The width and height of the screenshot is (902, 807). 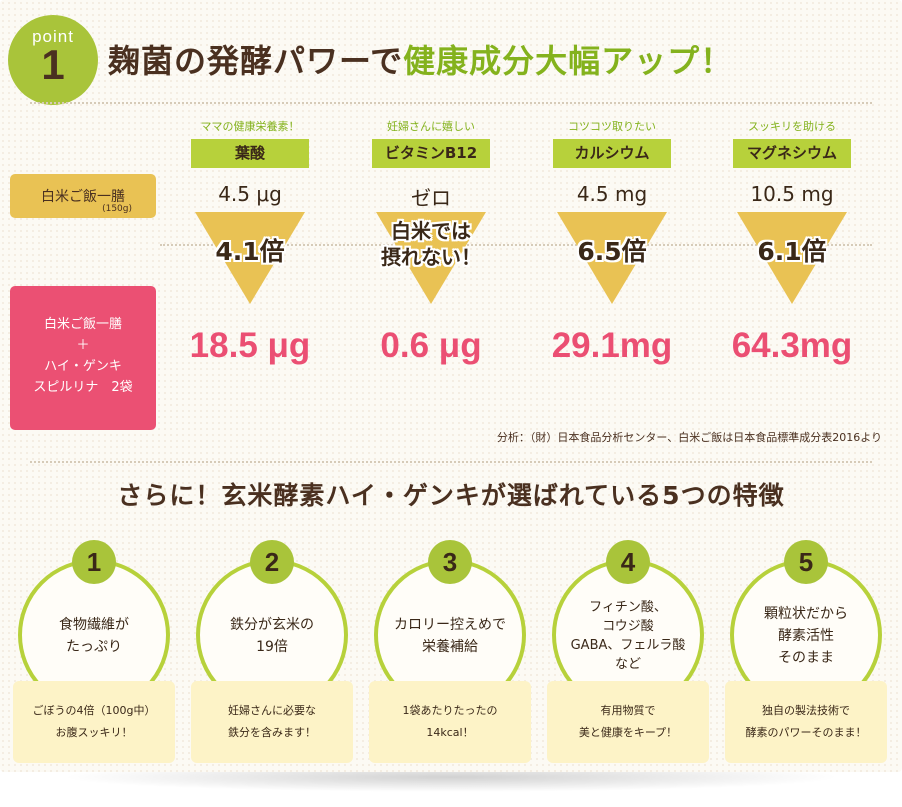 What do you see at coordinates (568, 61) in the screenshot?
I see `title-highlight: 健康成分大幅アップ！` at bounding box center [568, 61].